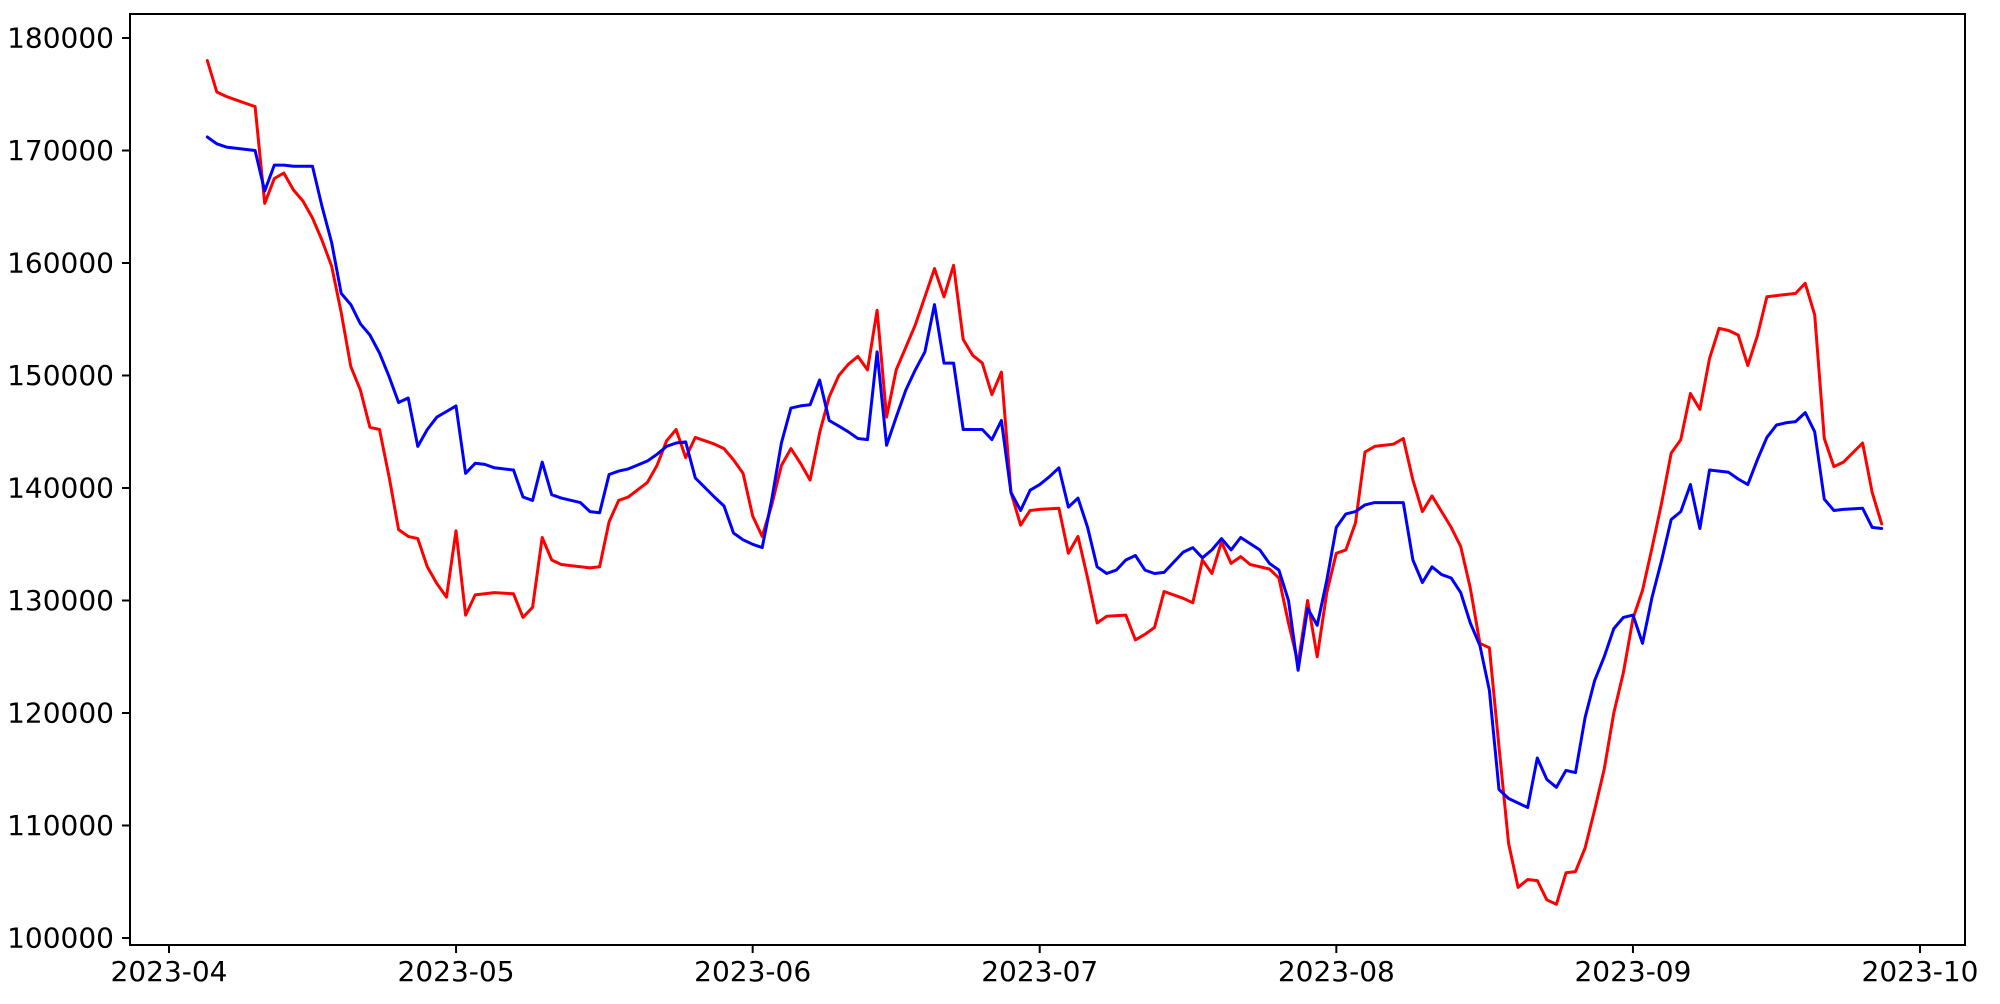  Describe the element at coordinates (1920, 971) in the screenshot. I see `x-tick-label: 2023-10` at that location.